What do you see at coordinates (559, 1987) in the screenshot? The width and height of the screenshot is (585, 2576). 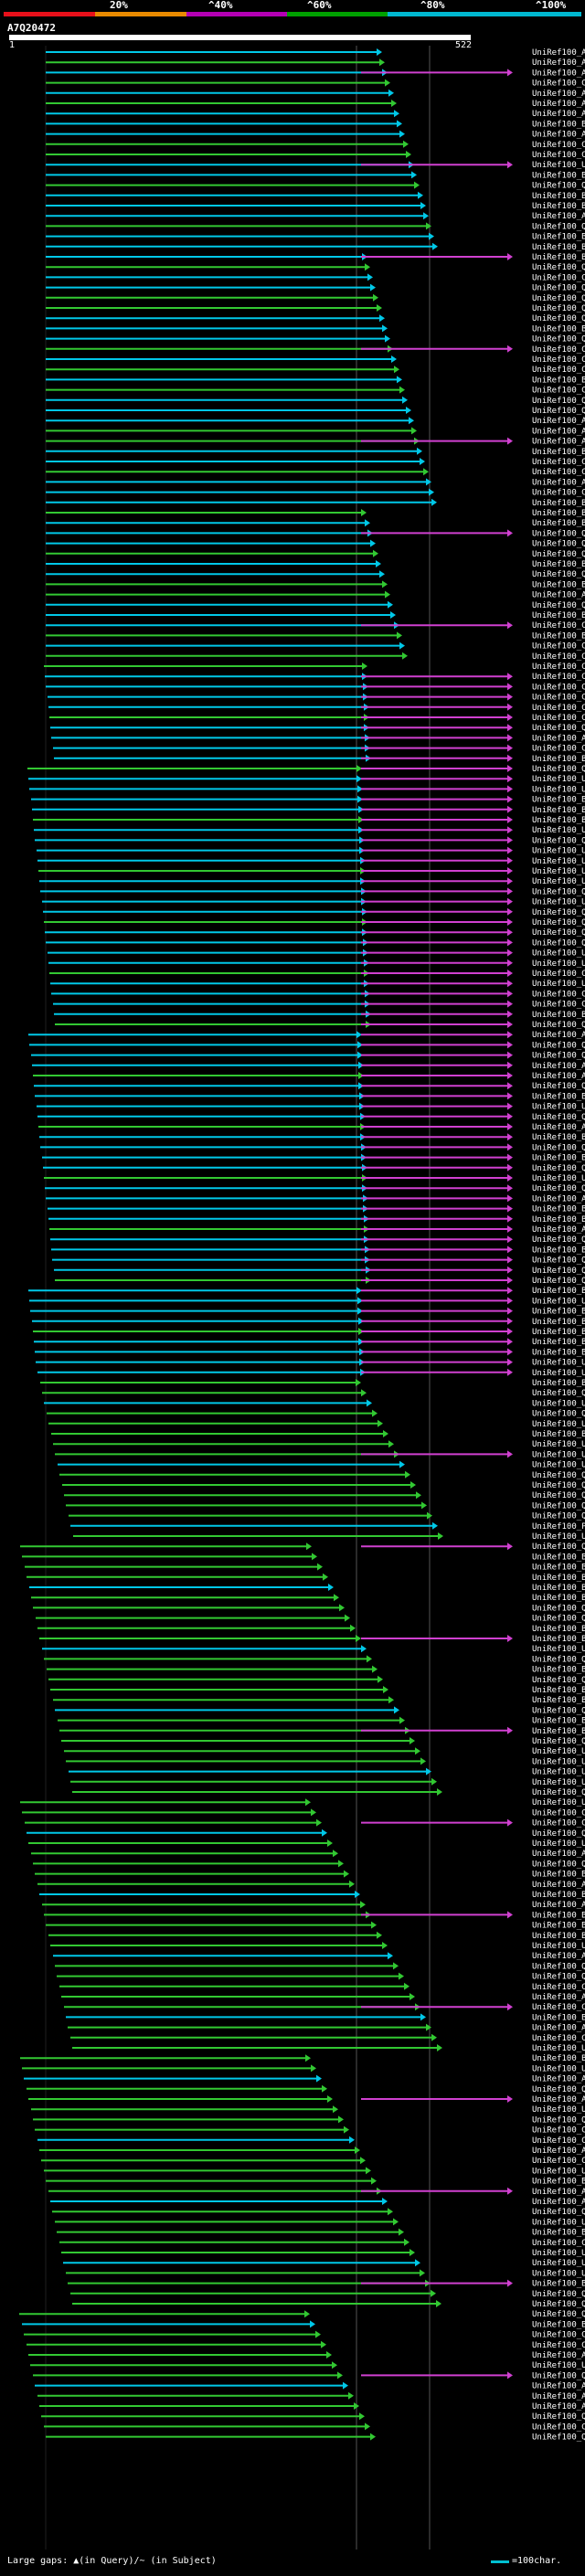 I see `hit-label: UniRef100_C4PVF6` at bounding box center [559, 1987].